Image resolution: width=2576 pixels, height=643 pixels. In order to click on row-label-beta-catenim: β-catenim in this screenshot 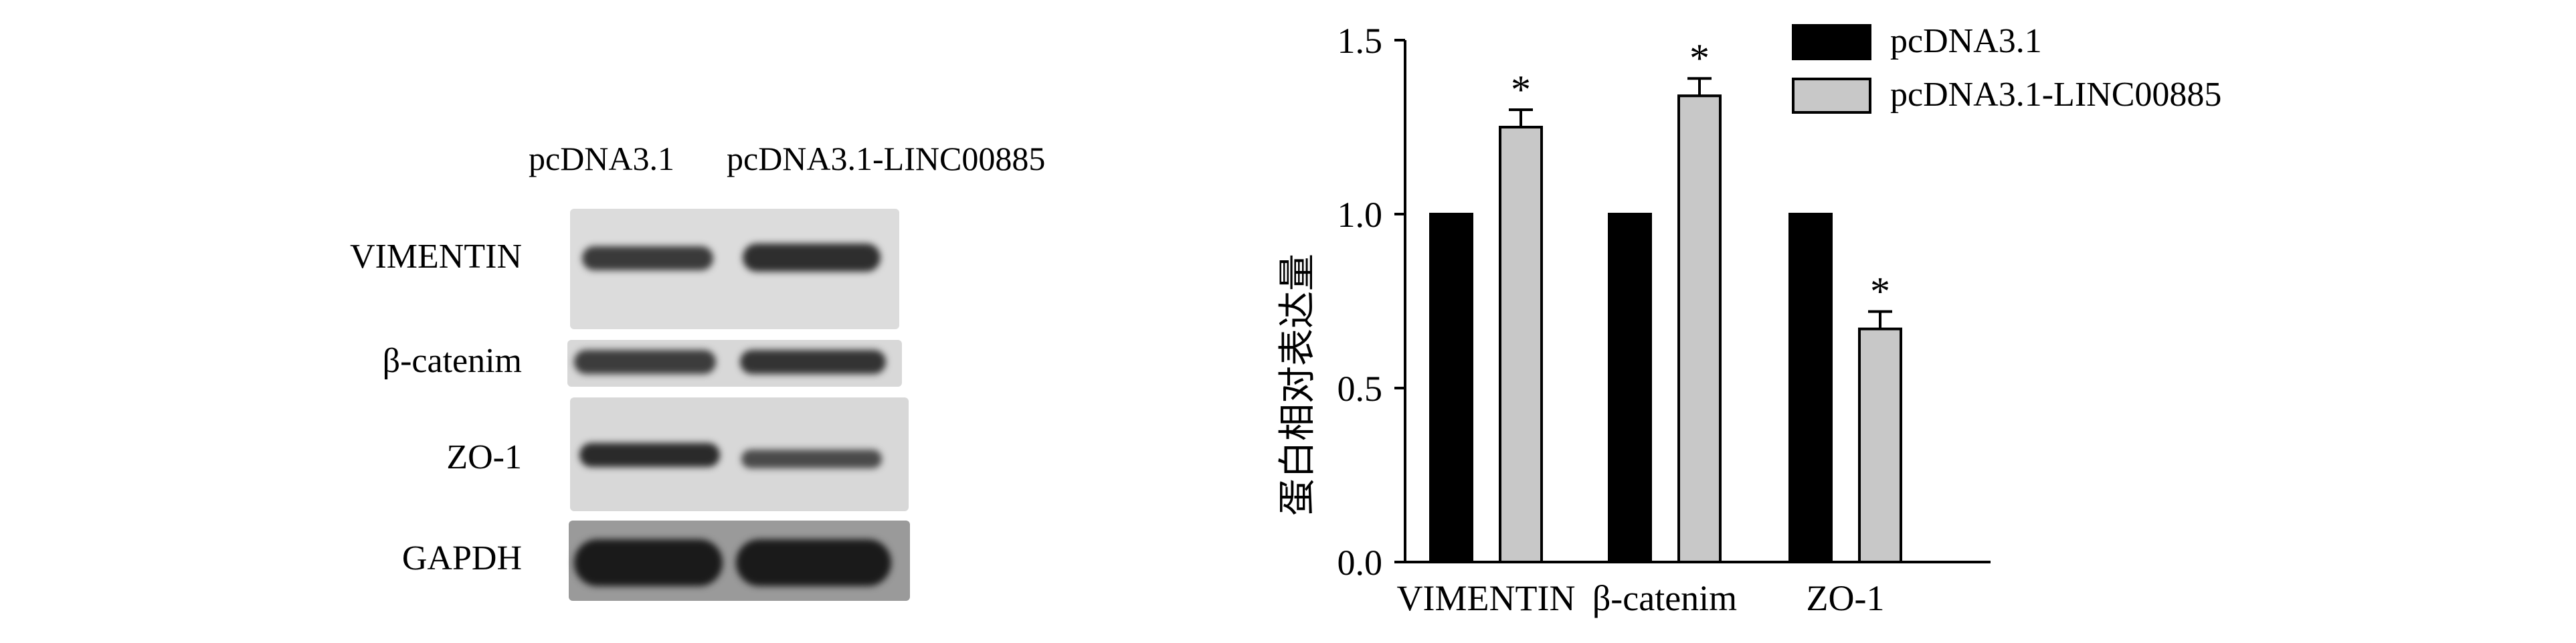, I will do `click(452, 361)`.